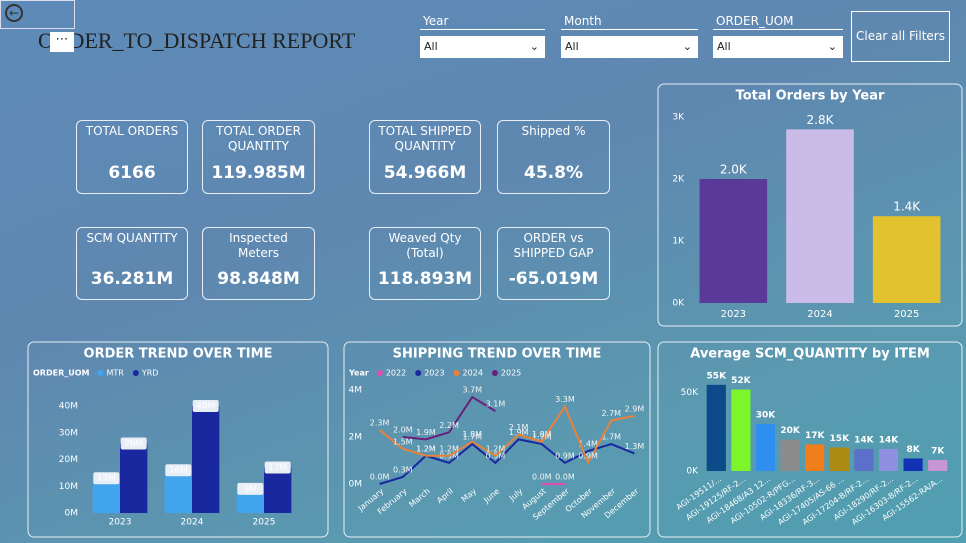  Describe the element at coordinates (132, 279) in the screenshot. I see `kpi-value: 36.281M` at that location.